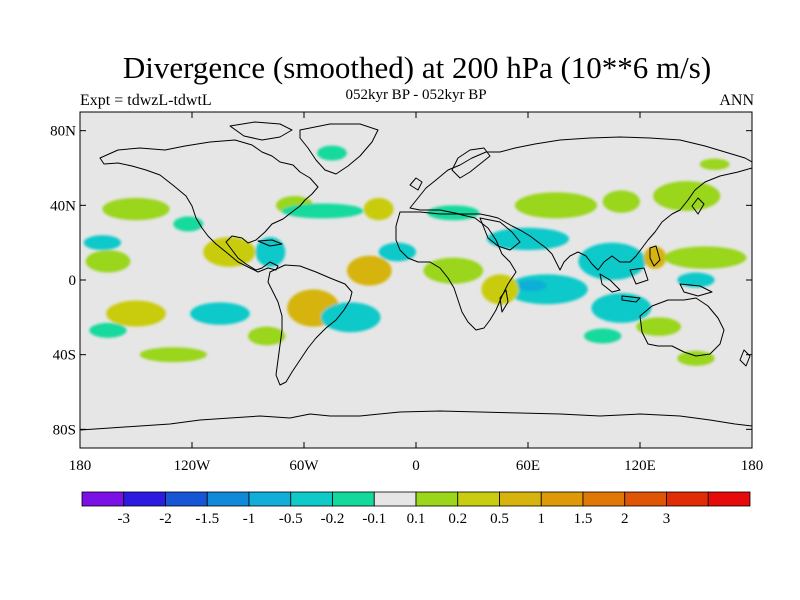  Describe the element at coordinates (102, 243) in the screenshot. I see `field-region-epacific-teal` at that location.